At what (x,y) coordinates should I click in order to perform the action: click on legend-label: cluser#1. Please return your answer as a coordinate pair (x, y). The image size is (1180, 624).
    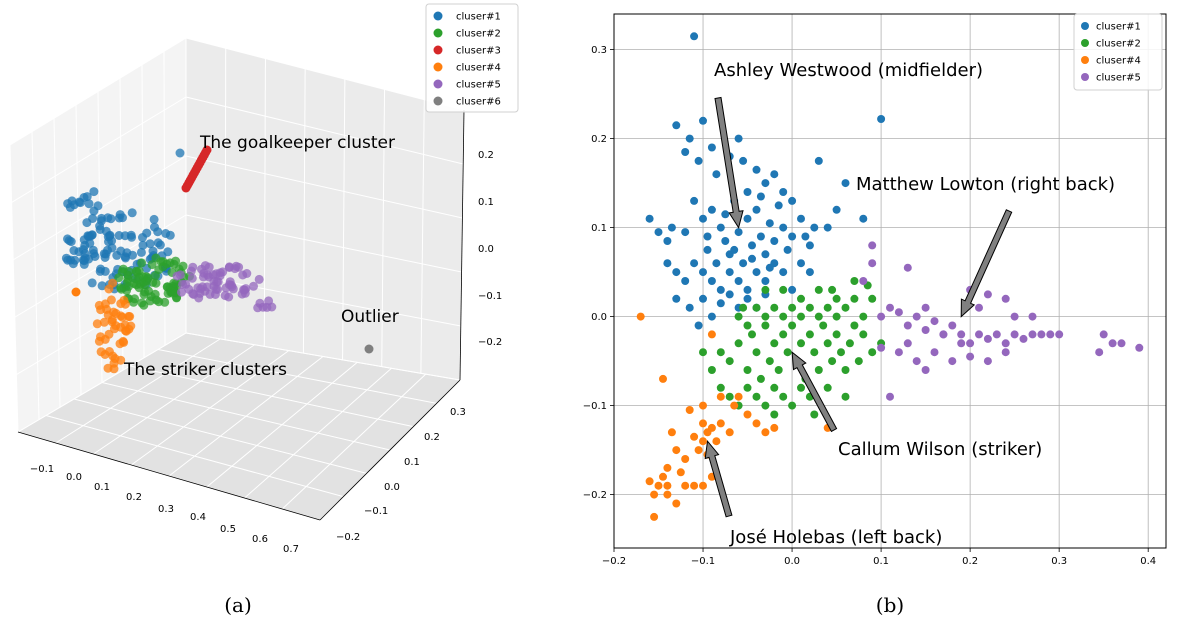
    Looking at the image, I should click on (478, 17).